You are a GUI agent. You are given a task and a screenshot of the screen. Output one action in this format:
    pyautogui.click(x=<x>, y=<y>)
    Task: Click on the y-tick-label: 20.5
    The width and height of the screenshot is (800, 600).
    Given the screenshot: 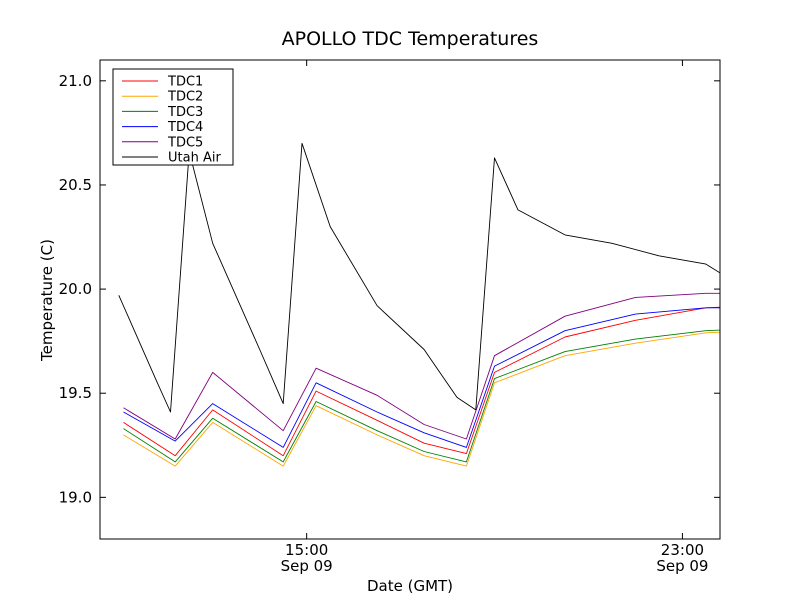 What is the action you would take?
    pyautogui.click(x=75, y=185)
    